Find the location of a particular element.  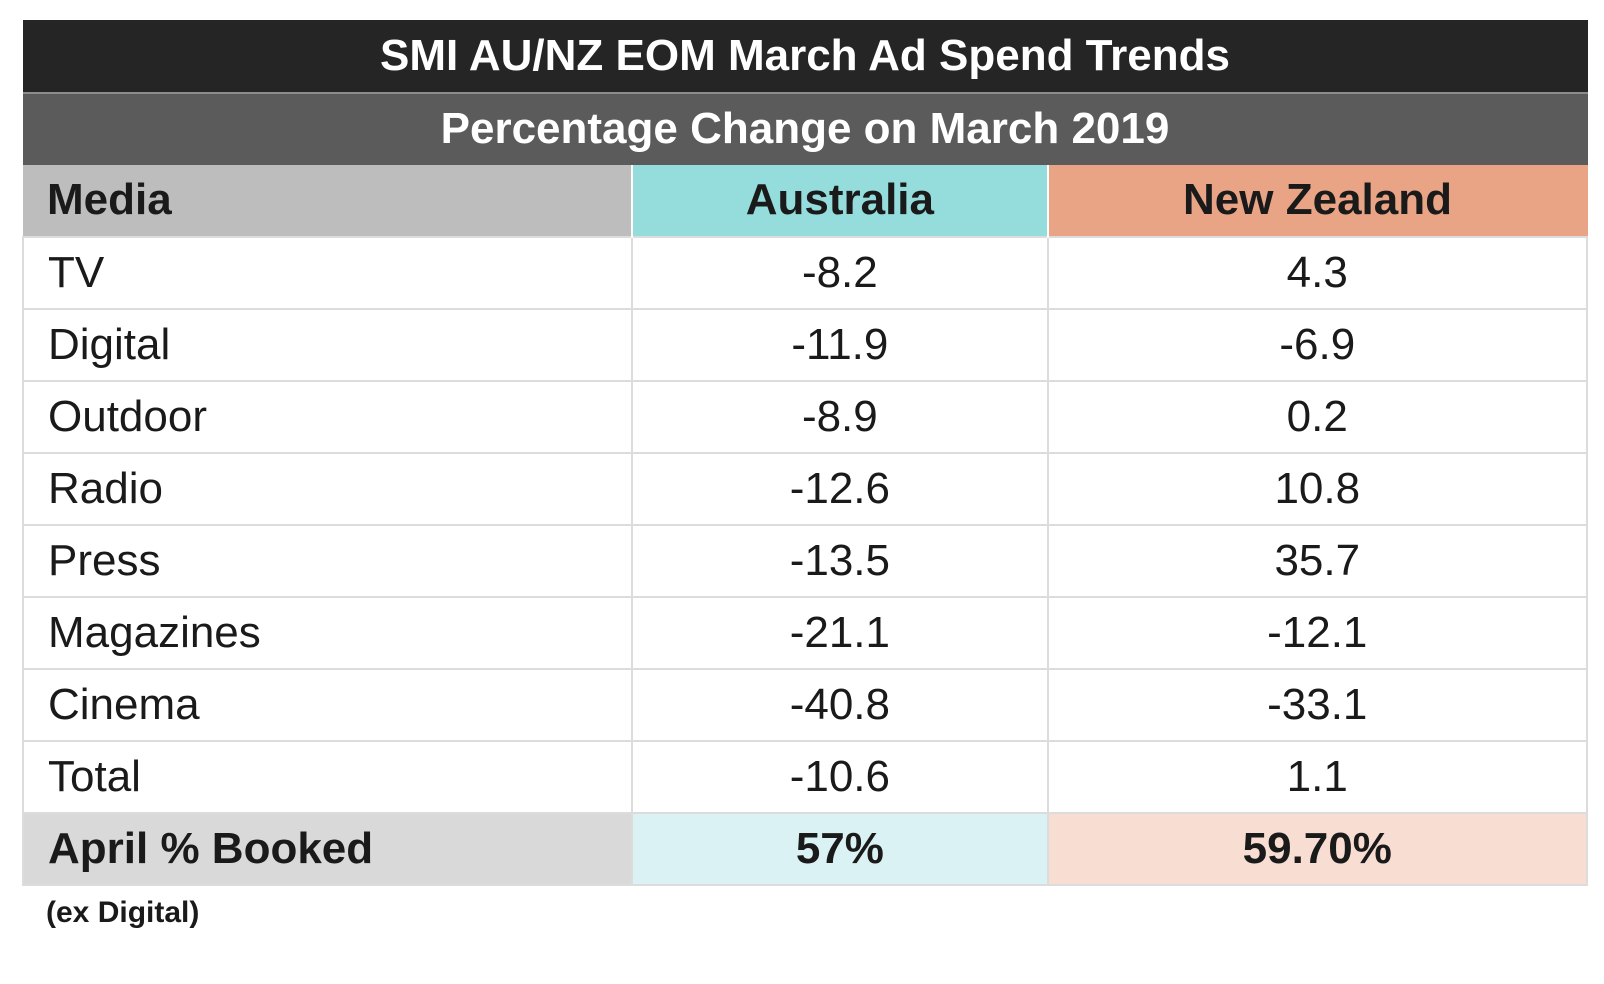

new-zealand-value-cell: 10.8 is located at coordinates (1317, 488).